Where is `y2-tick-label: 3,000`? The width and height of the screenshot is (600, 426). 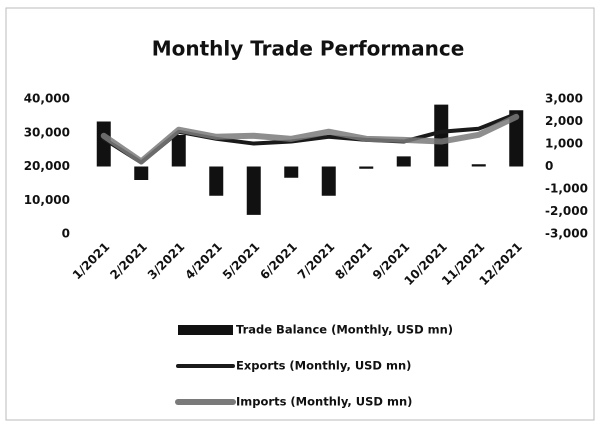 y2-tick-label: 3,000 is located at coordinates (564, 99).